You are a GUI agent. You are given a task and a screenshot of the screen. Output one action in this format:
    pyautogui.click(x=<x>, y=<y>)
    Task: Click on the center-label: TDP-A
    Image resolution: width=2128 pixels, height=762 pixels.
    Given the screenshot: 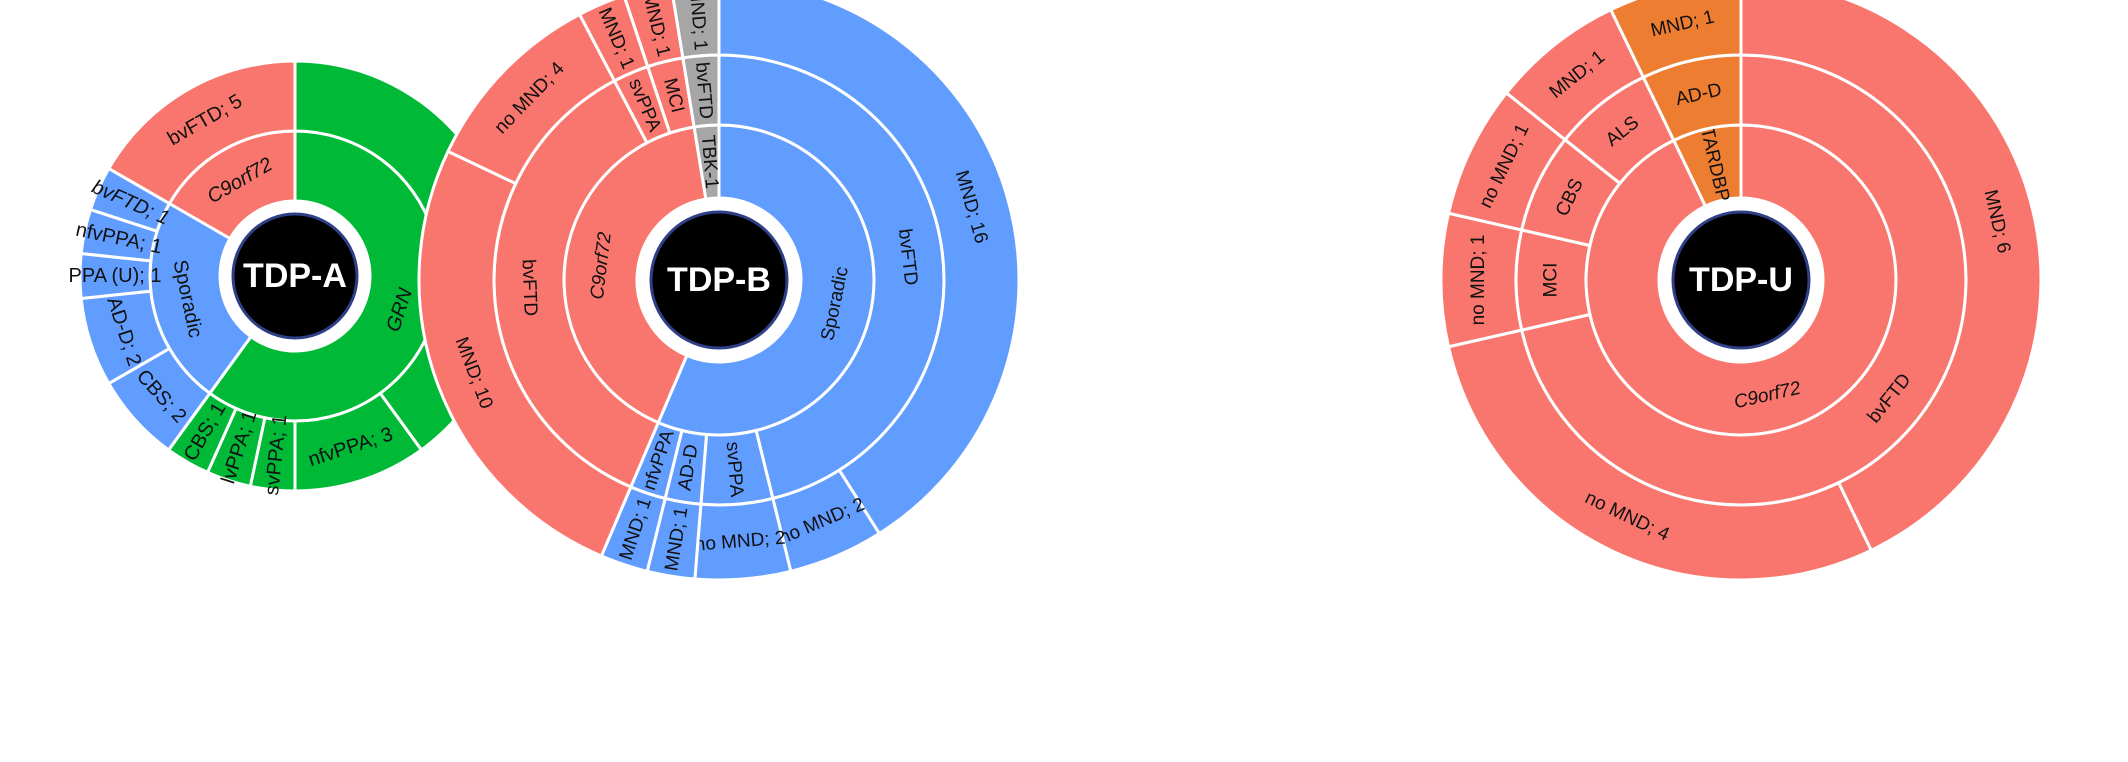 What is the action you would take?
    pyautogui.click(x=295, y=276)
    